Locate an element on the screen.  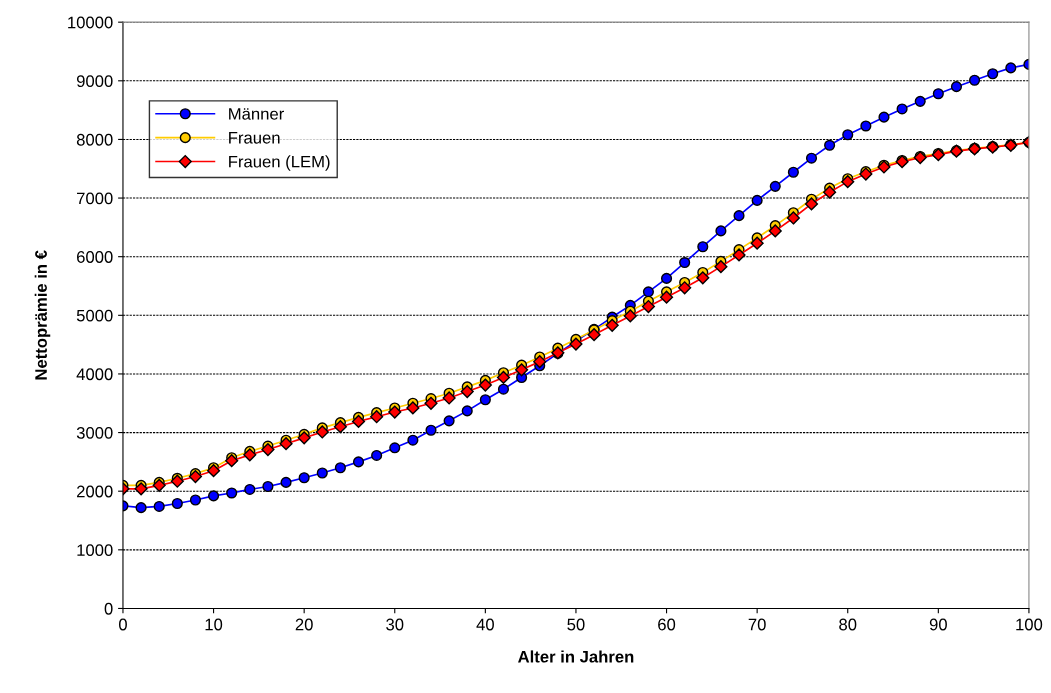
x-tick-label: 100 is located at coordinates (1029, 624).